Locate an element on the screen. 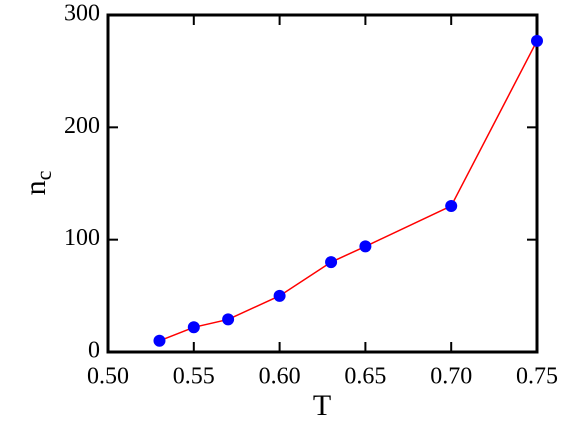 The width and height of the screenshot is (562, 435). x-tick-label: 0.65 is located at coordinates (365, 377).